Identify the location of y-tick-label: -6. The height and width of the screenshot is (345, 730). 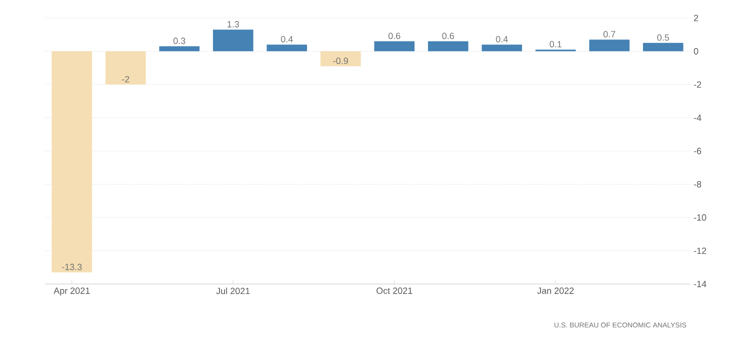
(698, 151).